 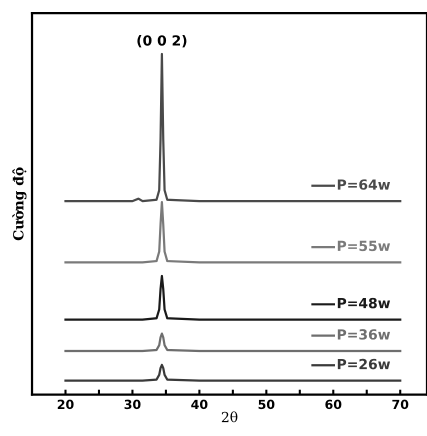 What do you see at coordinates (19, 203) in the screenshot?
I see `y-axis-title: Cường độ` at bounding box center [19, 203].